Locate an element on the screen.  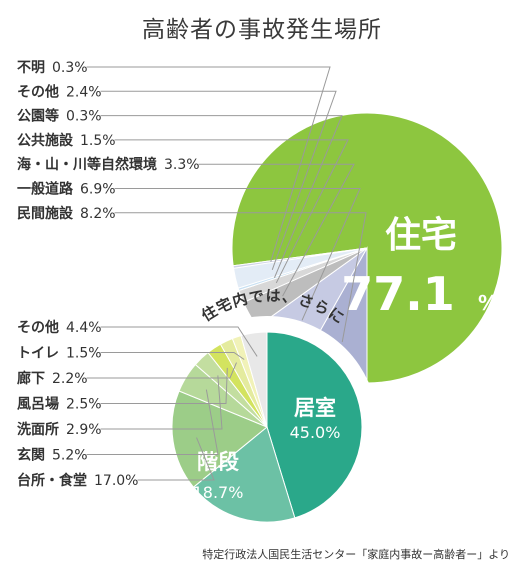
small-legend-label-2: 台所・食堂 17.0% is located at coordinates (77, 480).